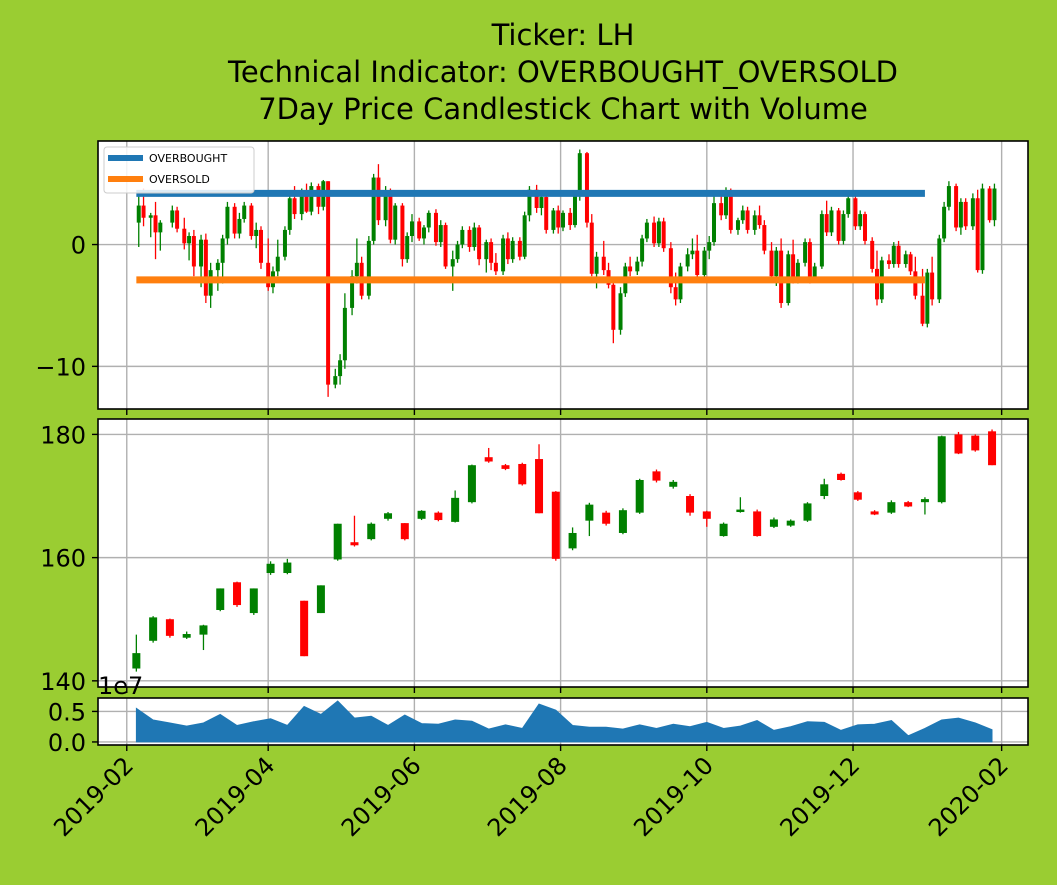  I want to click on indicator-ytick-label-0: 0, so click(78, 246).